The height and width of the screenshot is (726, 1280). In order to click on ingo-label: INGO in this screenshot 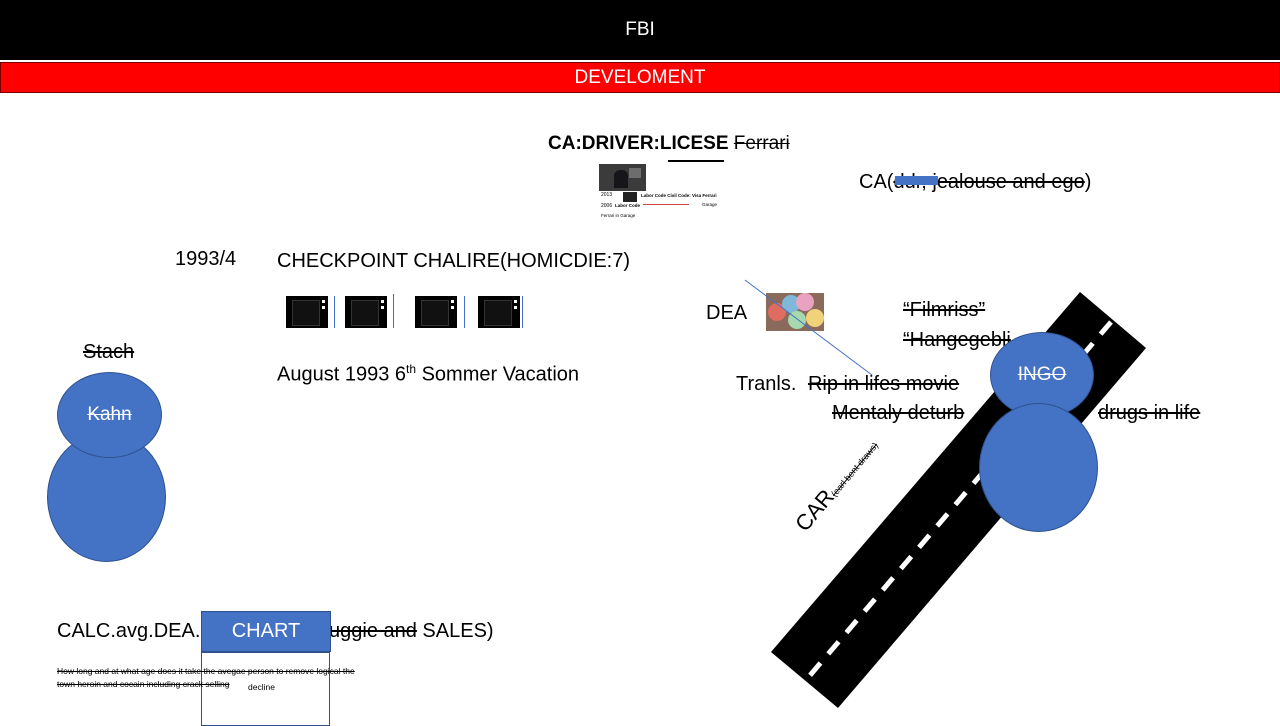, I will do `click(1042, 374)`.